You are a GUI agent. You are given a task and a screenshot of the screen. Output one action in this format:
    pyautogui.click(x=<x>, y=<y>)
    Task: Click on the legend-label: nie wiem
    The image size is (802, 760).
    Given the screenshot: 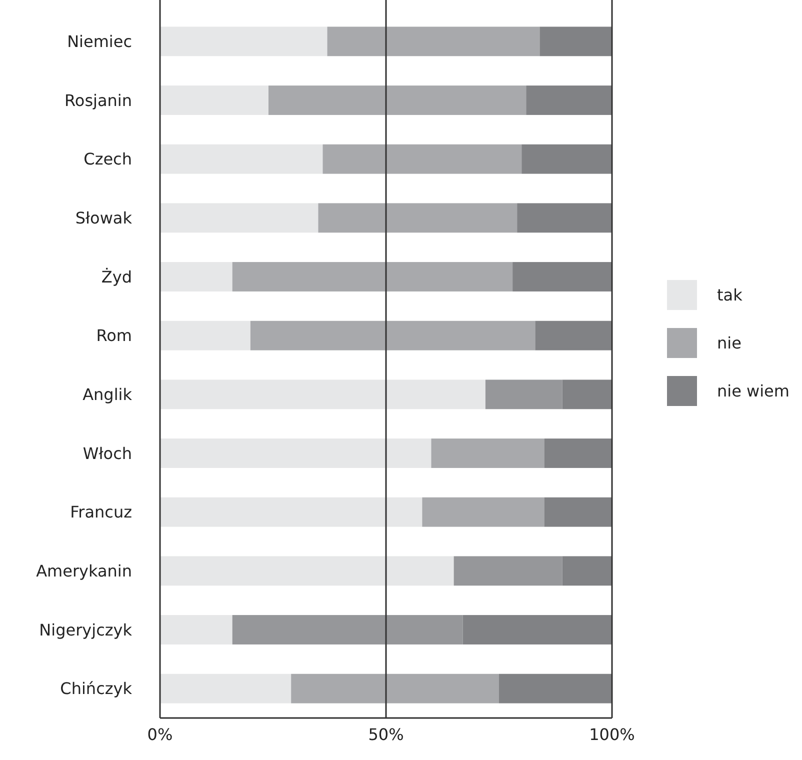 What is the action you would take?
    pyautogui.click(x=753, y=391)
    